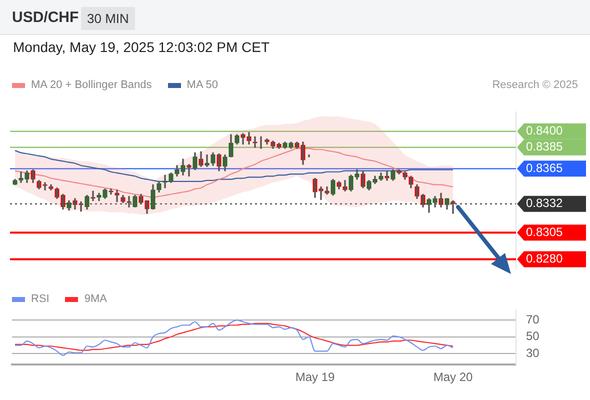 The image size is (590, 400). What do you see at coordinates (533, 336) in the screenshot?
I see `y-tick-label: 50` at bounding box center [533, 336].